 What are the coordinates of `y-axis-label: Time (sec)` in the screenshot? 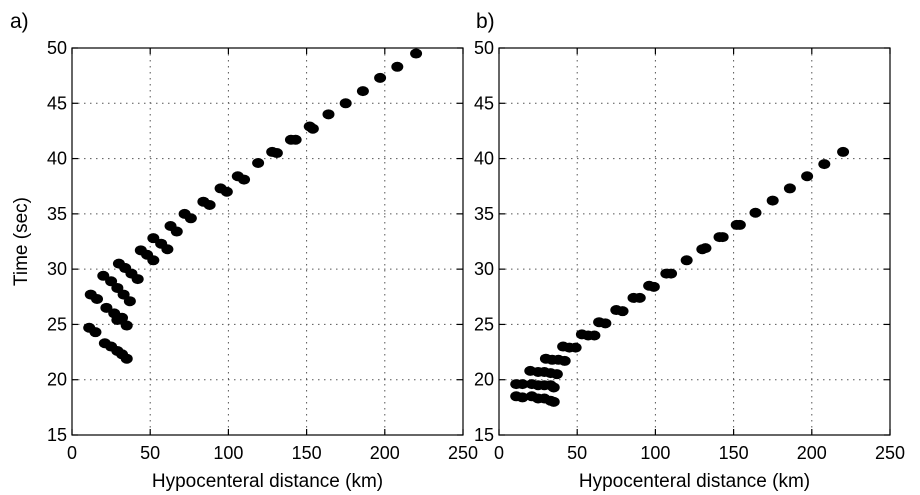 It's located at (21, 241).